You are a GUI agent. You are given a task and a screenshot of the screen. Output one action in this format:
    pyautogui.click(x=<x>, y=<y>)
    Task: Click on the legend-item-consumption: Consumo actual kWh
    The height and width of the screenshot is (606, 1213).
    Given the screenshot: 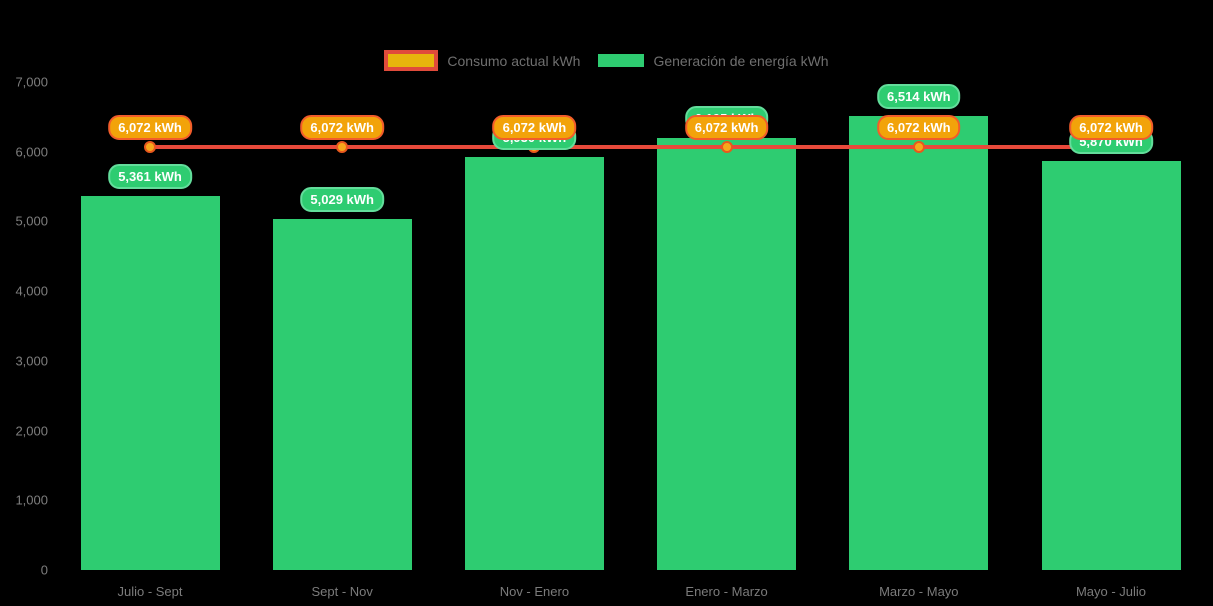 What is the action you would take?
    pyautogui.click(x=482, y=60)
    